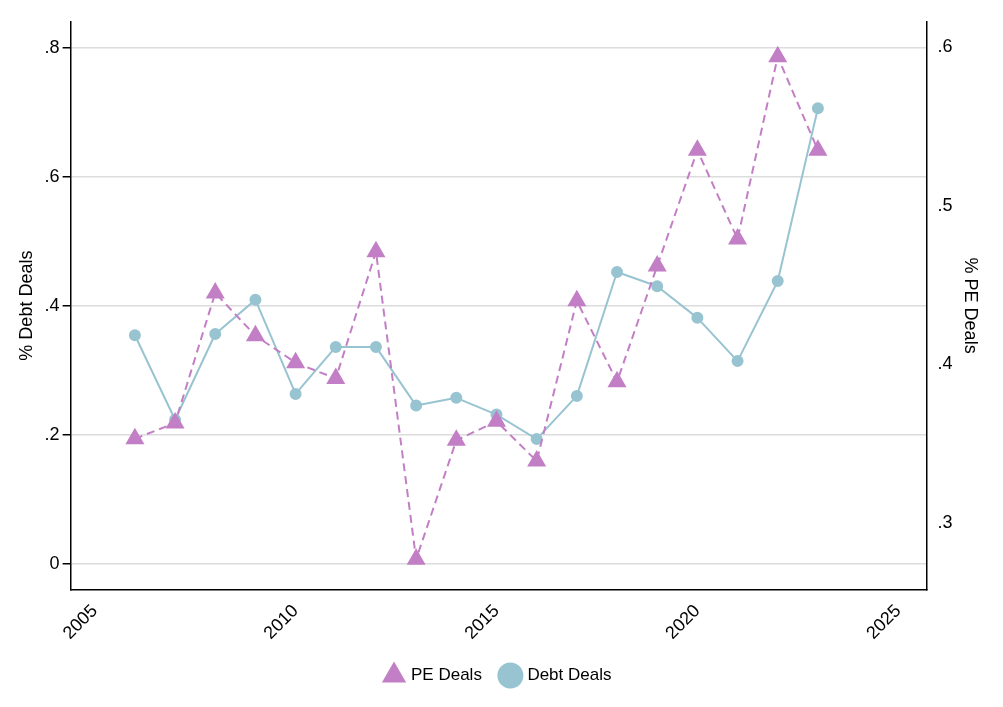 The width and height of the screenshot is (1003, 707). Describe the element at coordinates (945, 204) in the screenshot. I see `y2-tick-label: .5` at that location.